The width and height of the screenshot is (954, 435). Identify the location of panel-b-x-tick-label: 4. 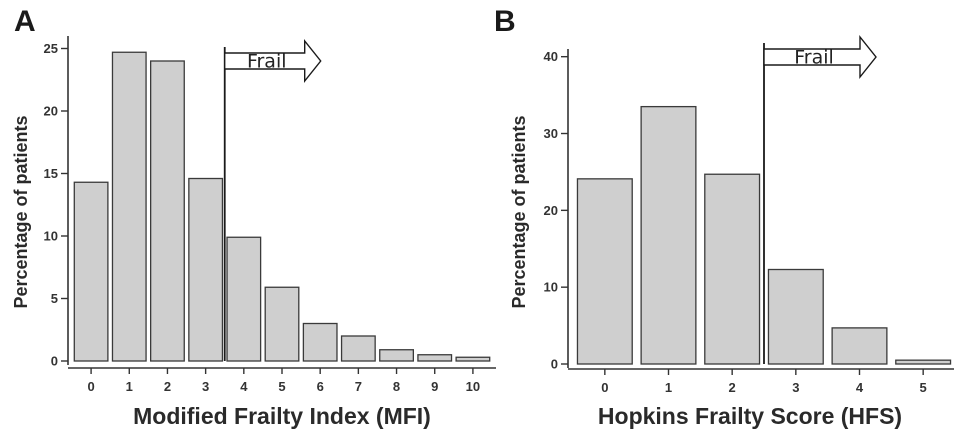
(860, 387).